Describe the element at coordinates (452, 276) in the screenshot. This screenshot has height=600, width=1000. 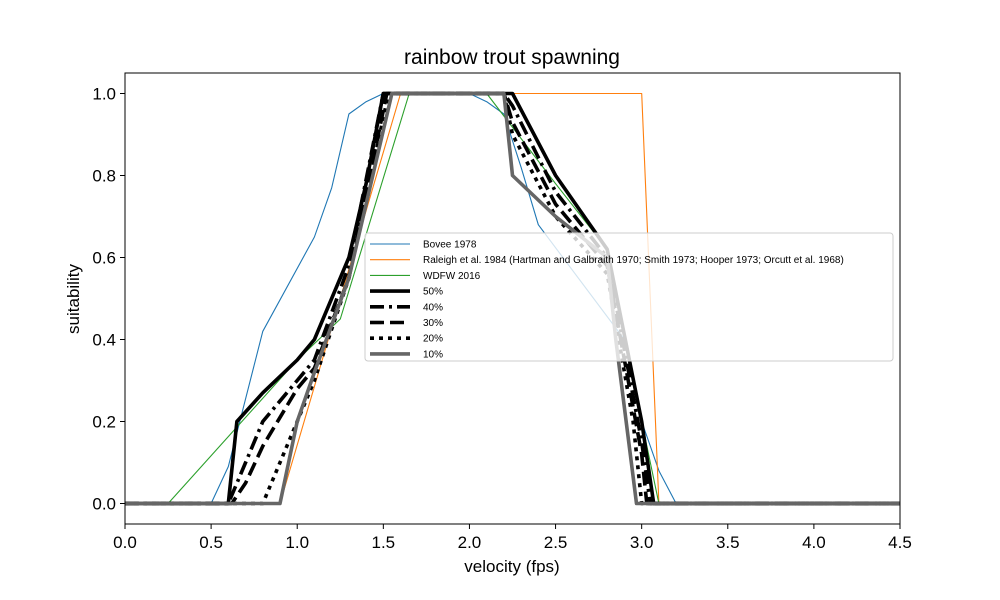
I see `legend-label: WDFW 2016` at that location.